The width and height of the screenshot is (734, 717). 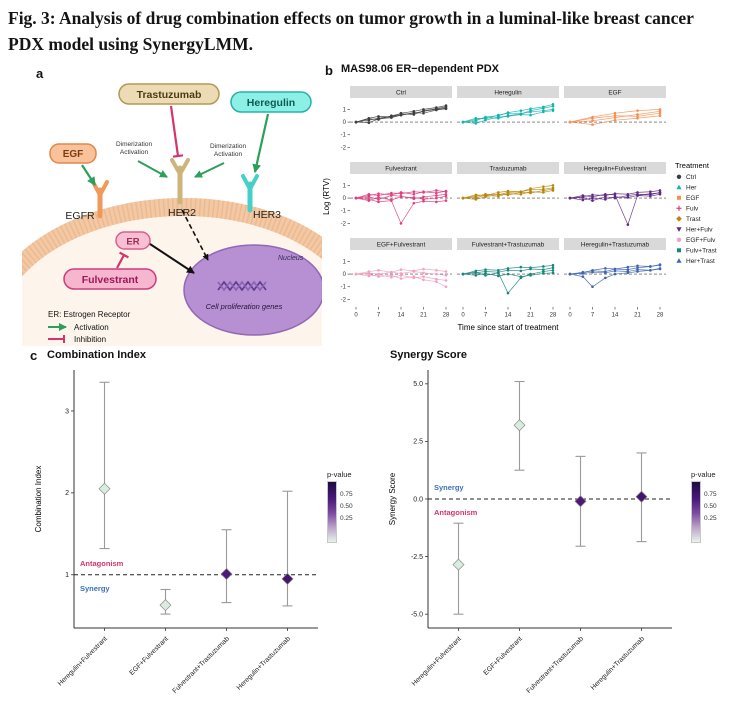 I want to click on category-label: Fulvestrant+Trastuzumab, so click(x=202, y=665).